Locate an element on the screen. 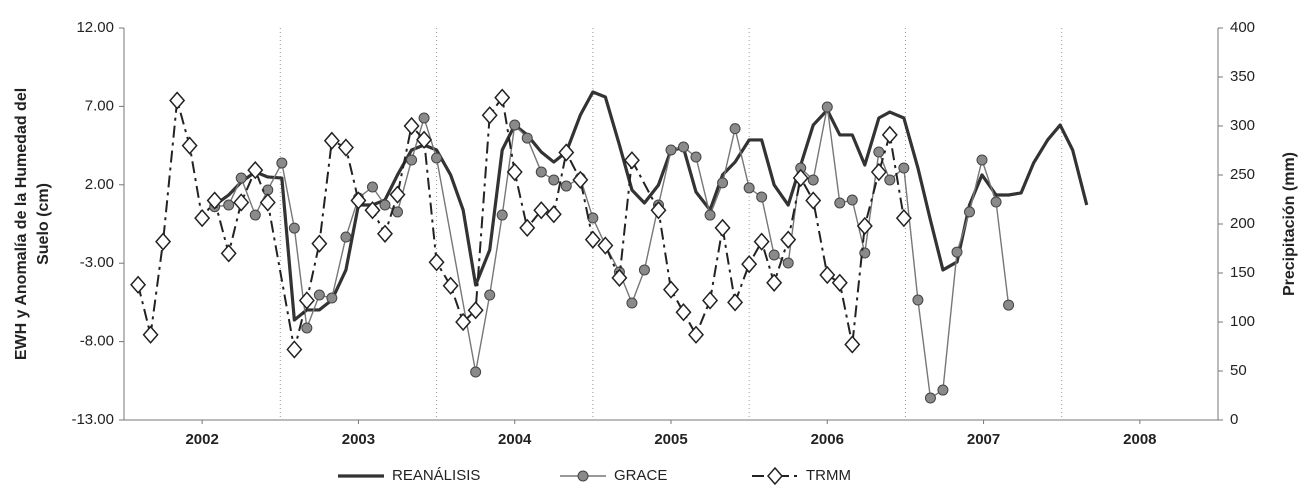  x-tick-label: 2002 is located at coordinates (201, 439).